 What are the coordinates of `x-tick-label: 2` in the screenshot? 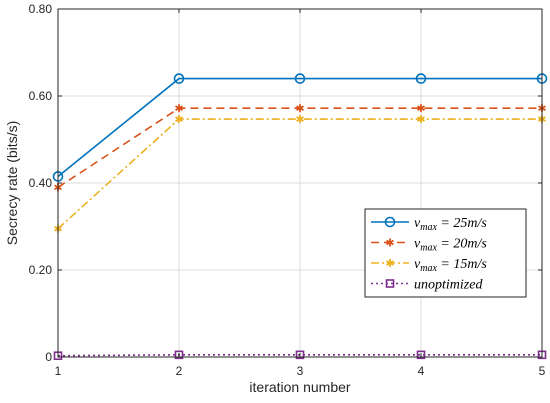 It's located at (179, 371).